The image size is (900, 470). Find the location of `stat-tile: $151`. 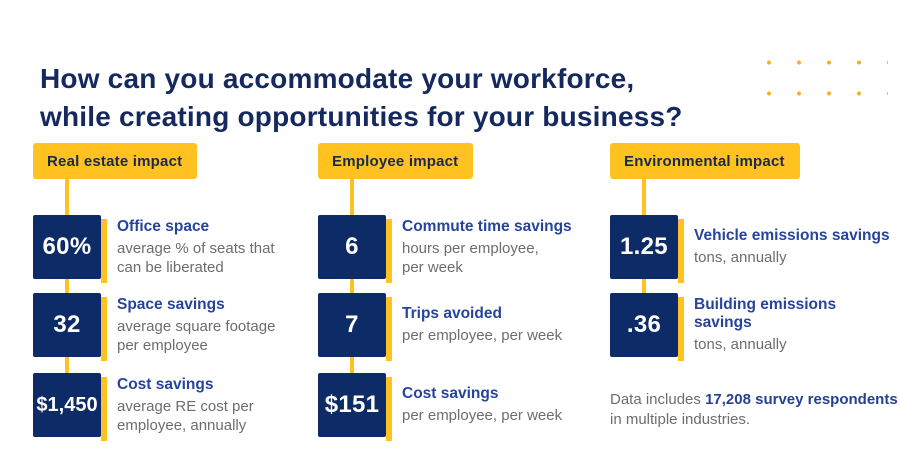

stat-tile: $151 is located at coordinates (355, 407).